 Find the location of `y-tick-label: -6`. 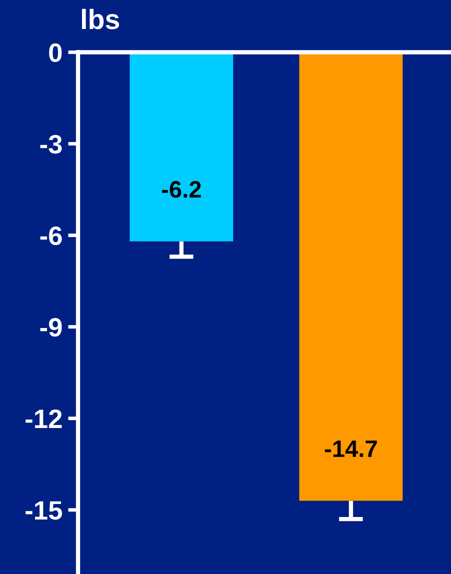

y-tick-label: -6 is located at coordinates (51, 236).